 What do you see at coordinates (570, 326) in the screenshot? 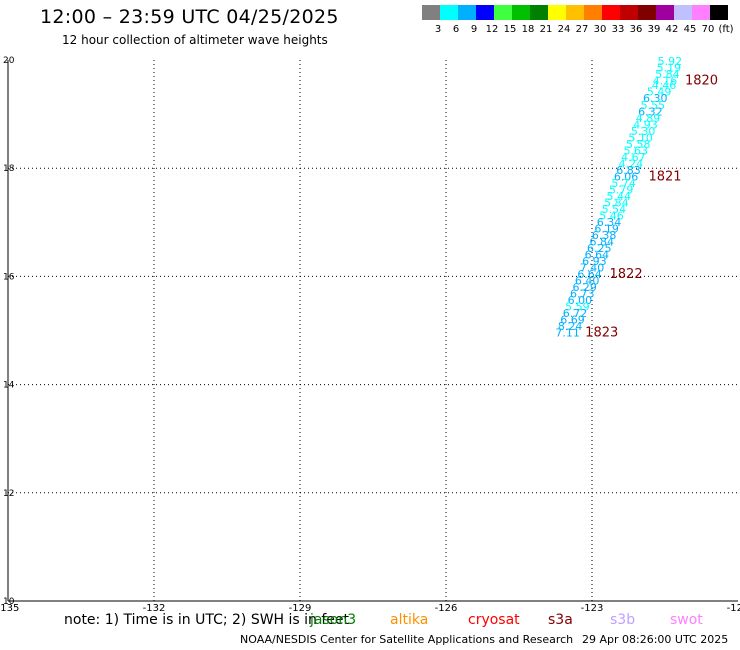
I see `wave-height-point: 8.24` at bounding box center [570, 326].